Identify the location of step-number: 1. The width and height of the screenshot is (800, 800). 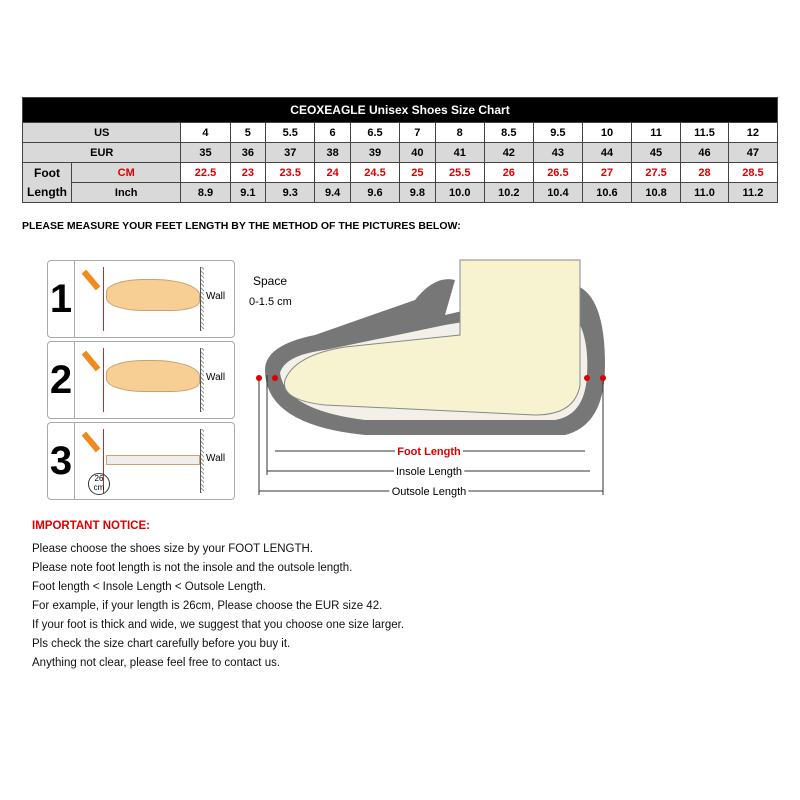
(61, 299).